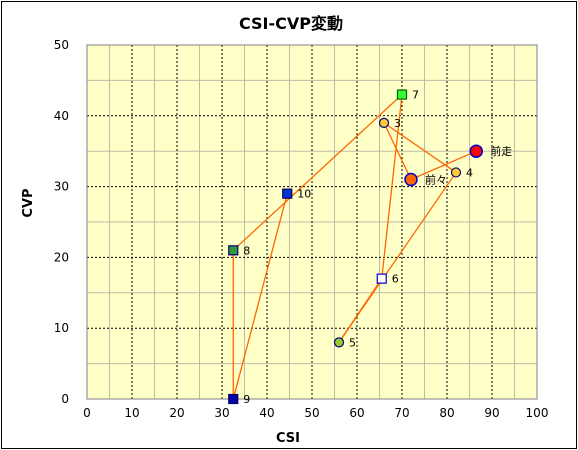 The image size is (578, 450). What do you see at coordinates (446, 413) in the screenshot?
I see `x-tick-label: 80` at bounding box center [446, 413].